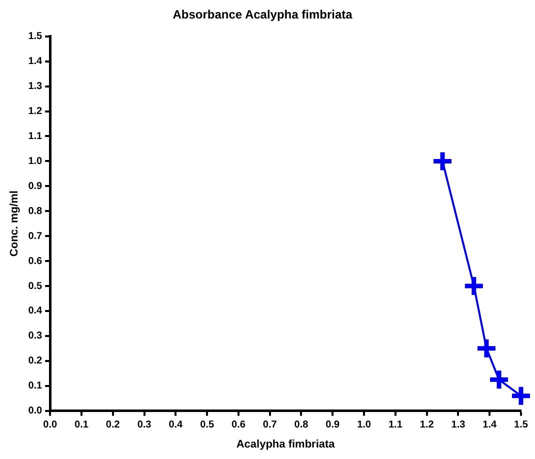 This screenshot has height=459, width=535. What do you see at coordinates (35, 386) in the screenshot?
I see `y-tick-label: 0.1` at bounding box center [35, 386].